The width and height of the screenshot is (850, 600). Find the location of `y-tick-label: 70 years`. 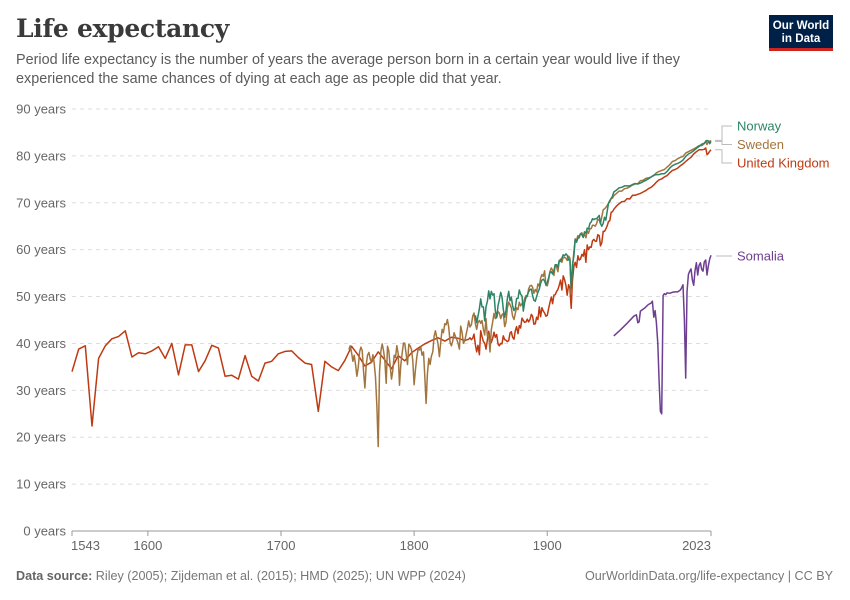

y-tick-label: 70 years is located at coordinates (41, 202).